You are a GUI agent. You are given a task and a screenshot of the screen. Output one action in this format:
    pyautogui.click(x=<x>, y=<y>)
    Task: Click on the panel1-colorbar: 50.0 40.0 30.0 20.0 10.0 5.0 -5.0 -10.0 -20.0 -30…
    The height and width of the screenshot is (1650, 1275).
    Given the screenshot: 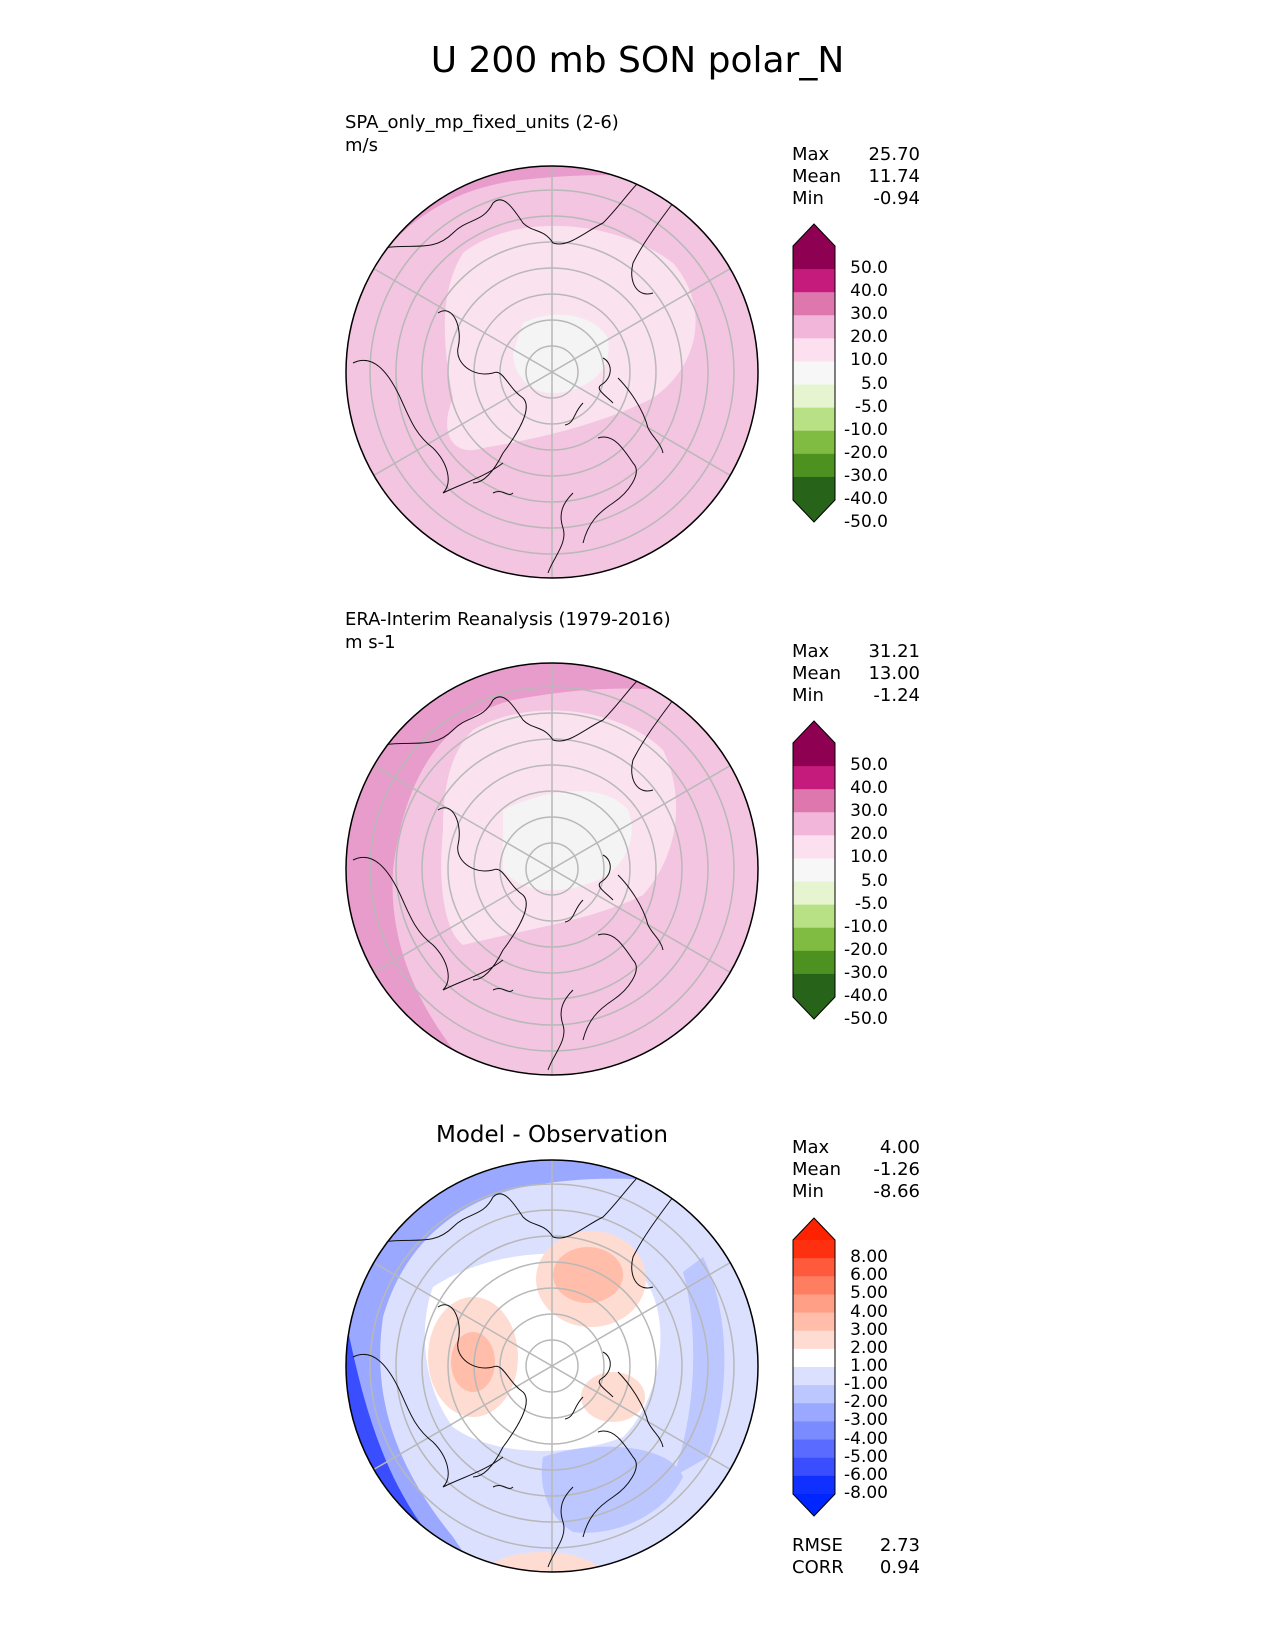 What is the action you would take?
    pyautogui.click(x=840, y=377)
    